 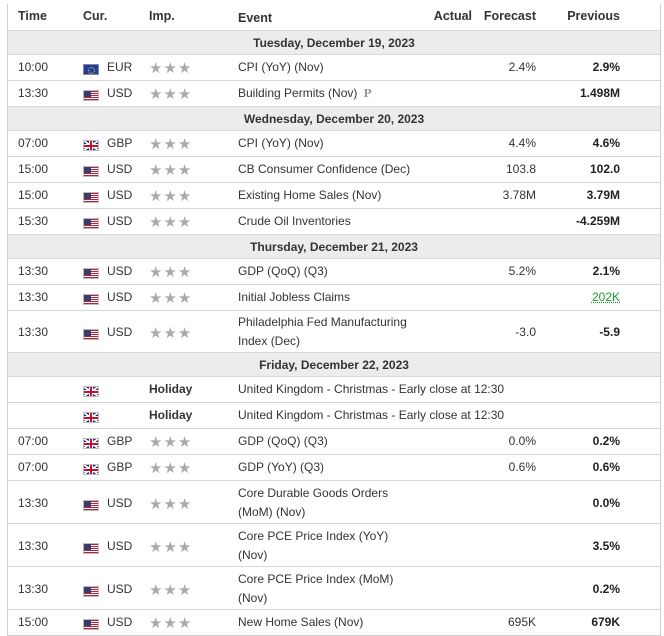 I want to click on event-row: 15:30 USD ★★★ Crude Oil Inventories -4.259M, so click(x=334, y=221).